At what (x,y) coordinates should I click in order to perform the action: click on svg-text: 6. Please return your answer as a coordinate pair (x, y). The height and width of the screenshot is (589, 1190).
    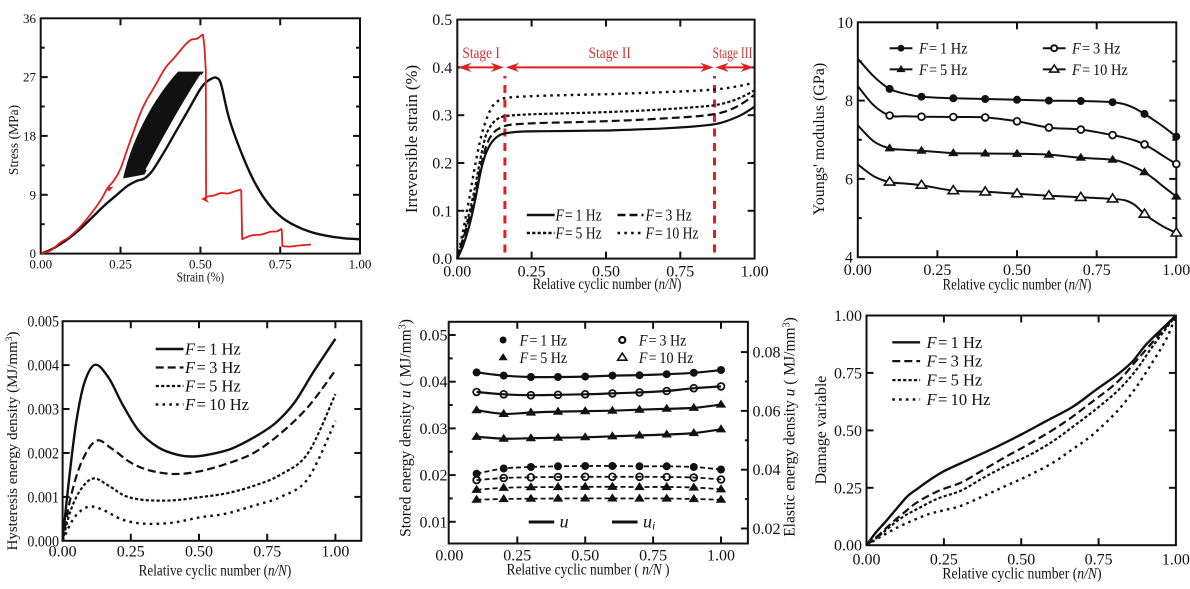
    Looking at the image, I should click on (849, 179).